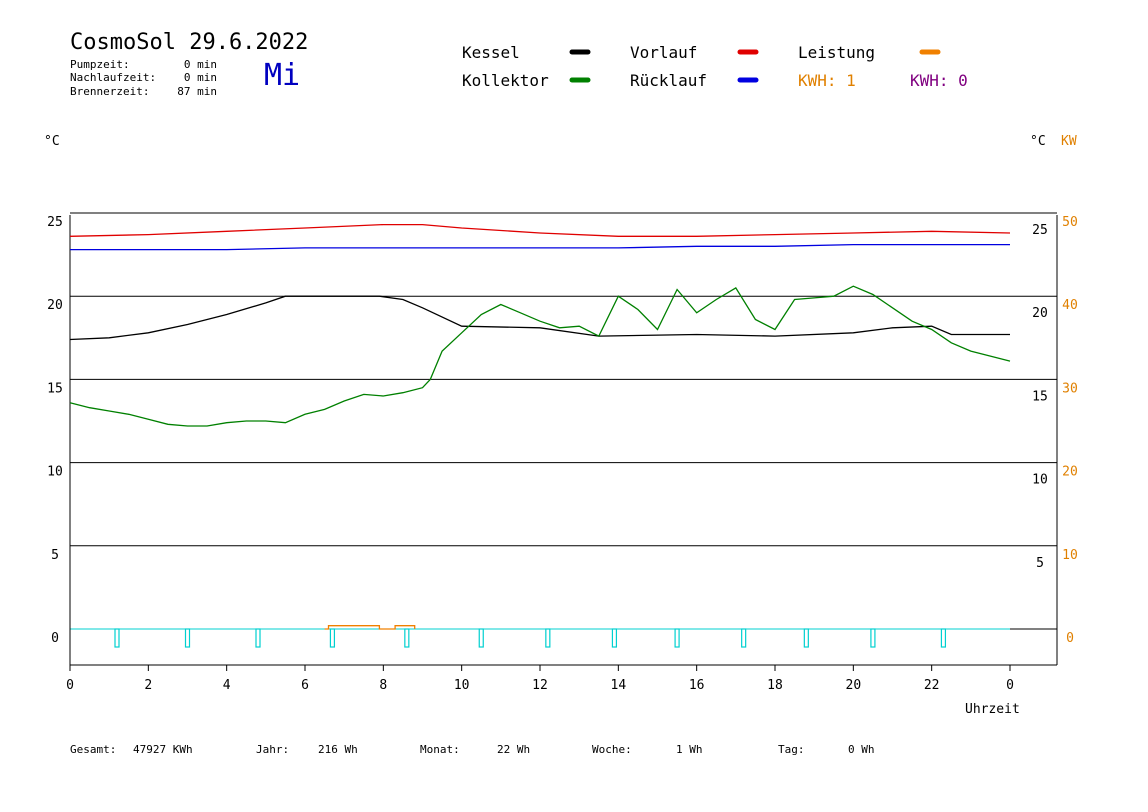 The width and height of the screenshot is (1148, 812). Describe the element at coordinates (110, 91) in the screenshot. I see `stat-brenner-label: Brennerzeit:` at that location.